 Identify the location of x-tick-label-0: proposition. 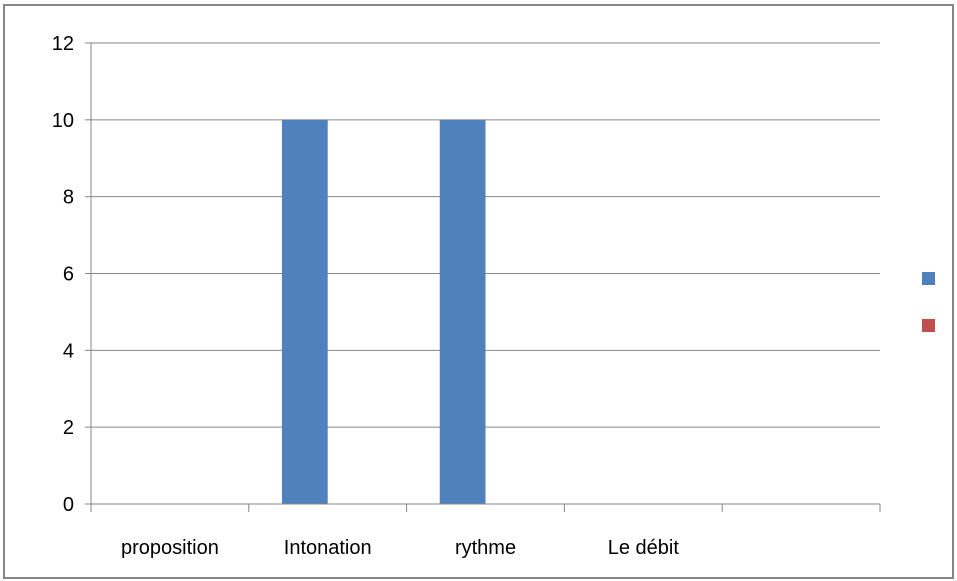
(170, 548).